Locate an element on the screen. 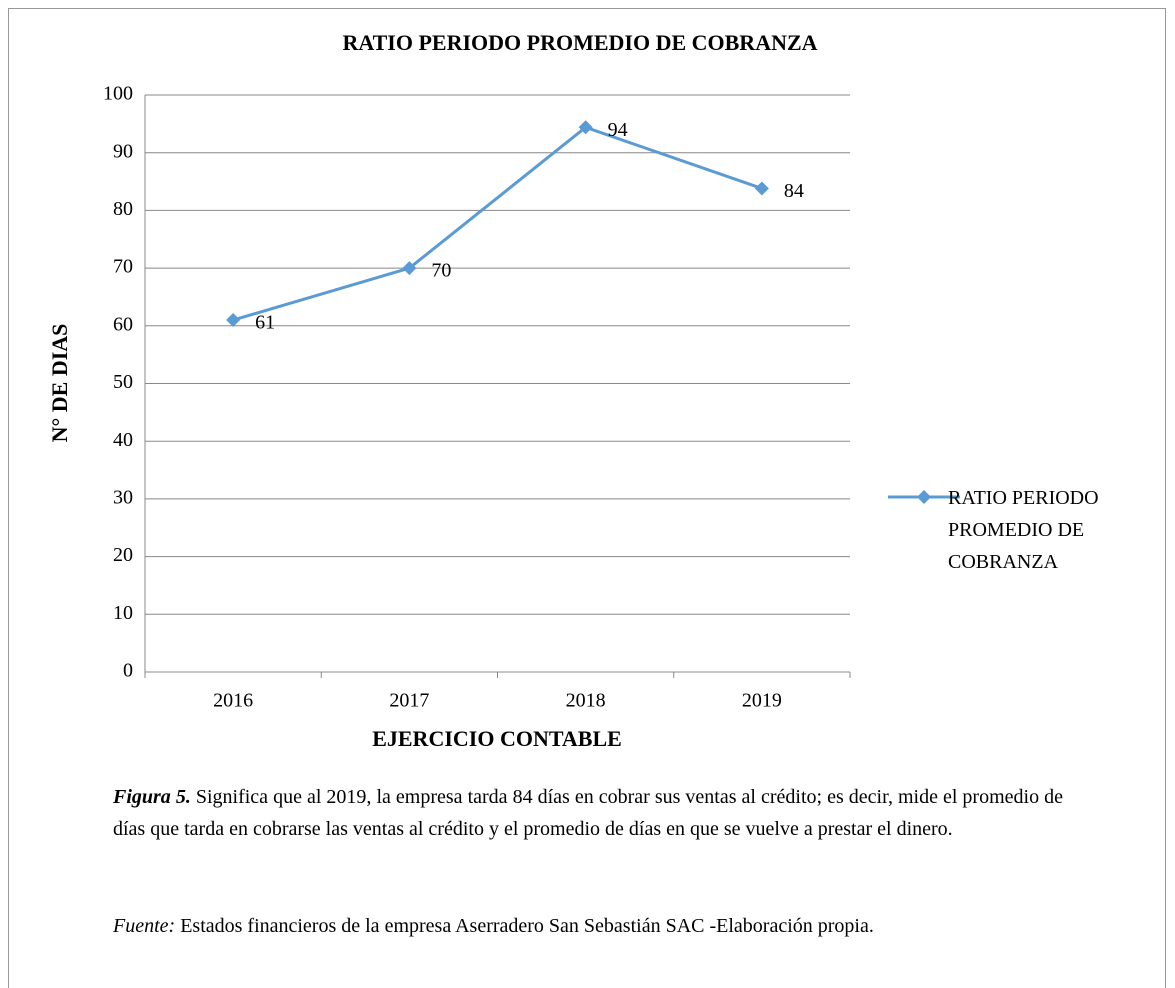 The image size is (1175, 988). y-tick-label: 70 is located at coordinates (123, 267).